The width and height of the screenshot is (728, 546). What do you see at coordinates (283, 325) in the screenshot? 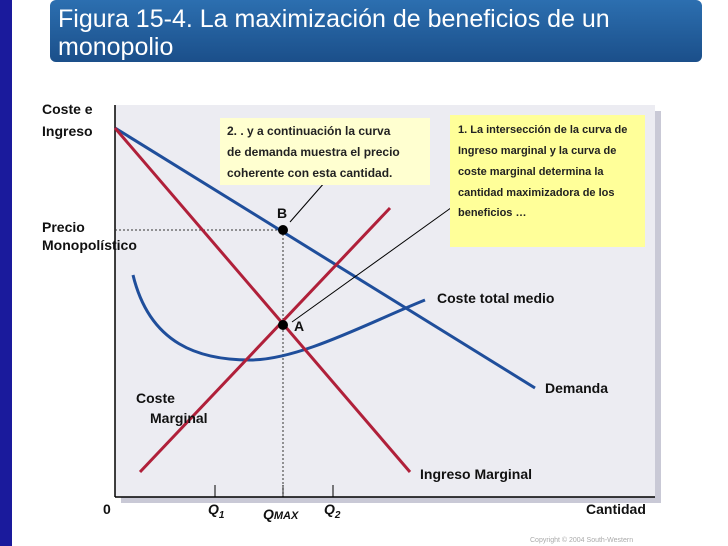
I see `point-a` at bounding box center [283, 325].